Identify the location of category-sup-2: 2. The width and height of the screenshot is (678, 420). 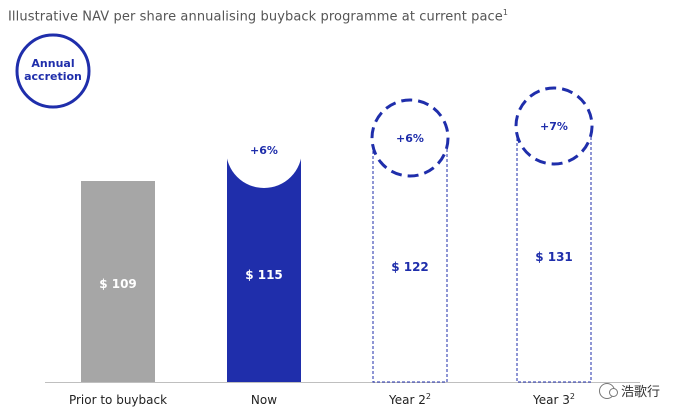
(428, 396).